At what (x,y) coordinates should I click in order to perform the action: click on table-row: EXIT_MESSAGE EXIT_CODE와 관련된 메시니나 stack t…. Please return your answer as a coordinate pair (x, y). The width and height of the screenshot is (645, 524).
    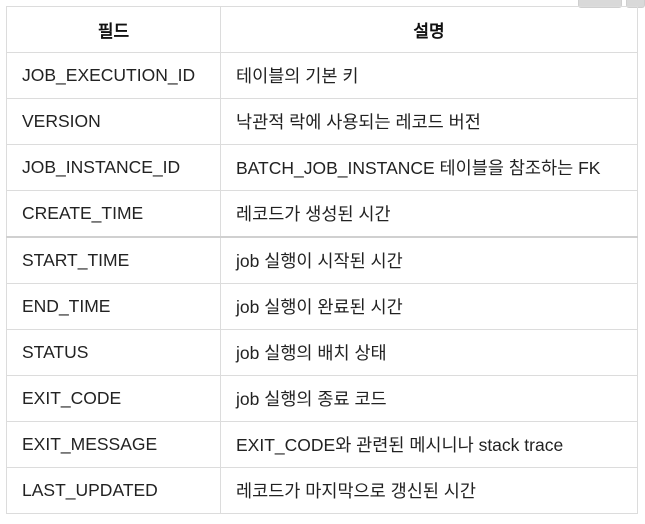
    Looking at the image, I should click on (322, 444).